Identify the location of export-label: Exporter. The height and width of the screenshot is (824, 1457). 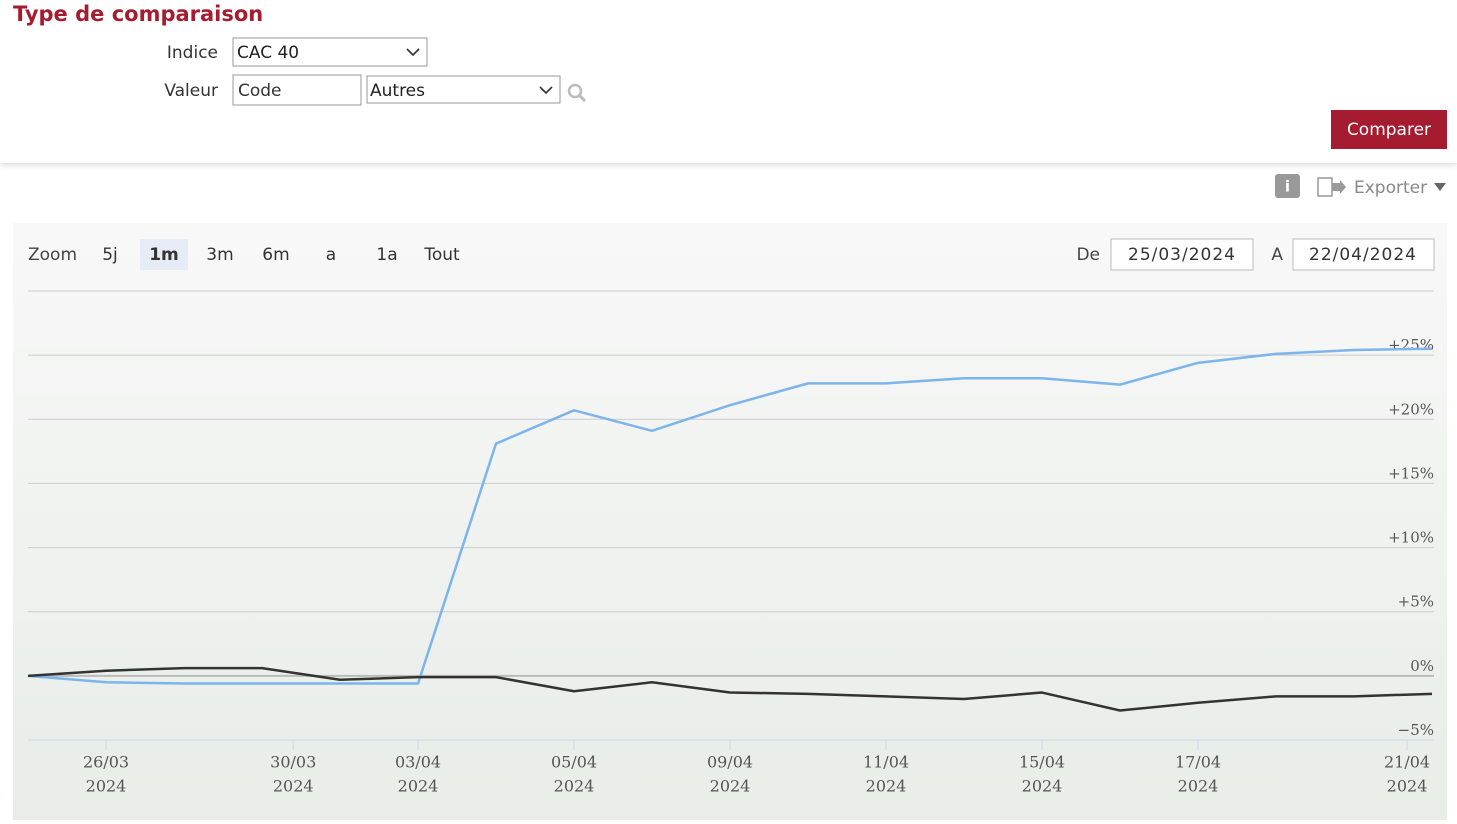
(1390, 188).